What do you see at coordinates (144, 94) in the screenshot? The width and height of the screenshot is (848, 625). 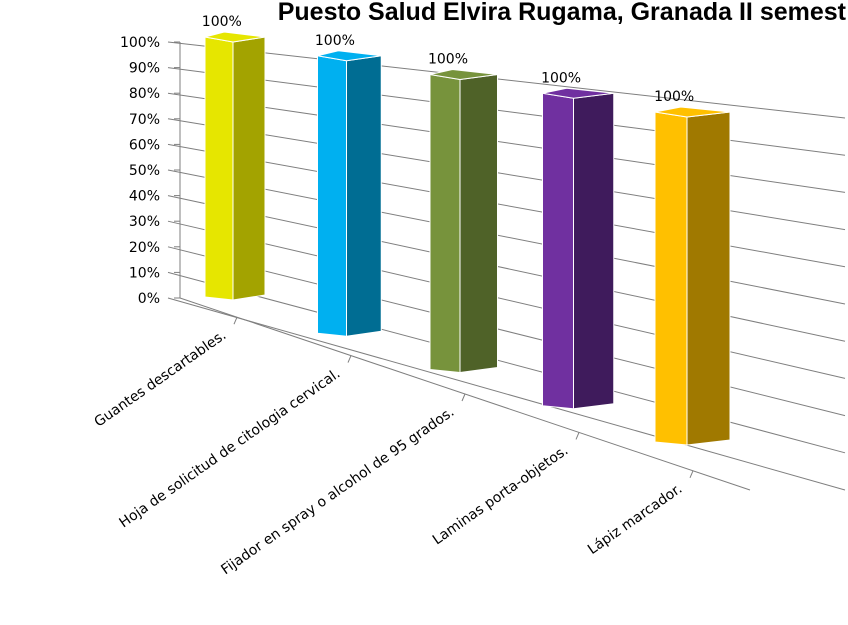 I see `y-tick-label: 80%` at bounding box center [144, 94].